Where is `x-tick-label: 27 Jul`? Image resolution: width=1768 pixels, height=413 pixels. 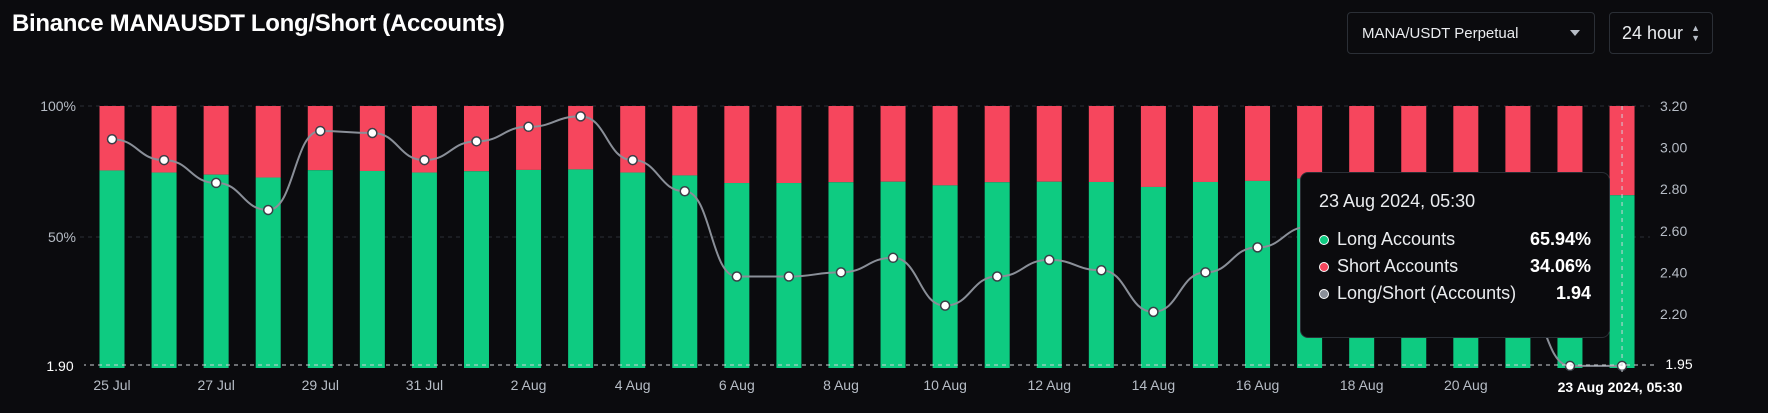
x-tick-label: 27 Jul is located at coordinates (215, 385).